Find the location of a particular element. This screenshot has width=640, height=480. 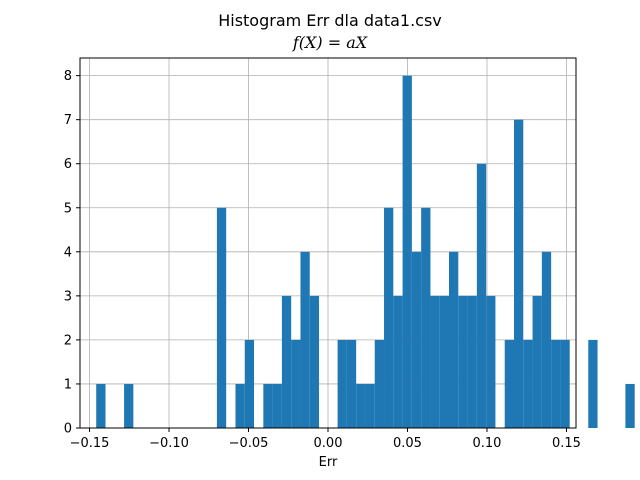

y-tick-label: 0 is located at coordinates (68, 429).